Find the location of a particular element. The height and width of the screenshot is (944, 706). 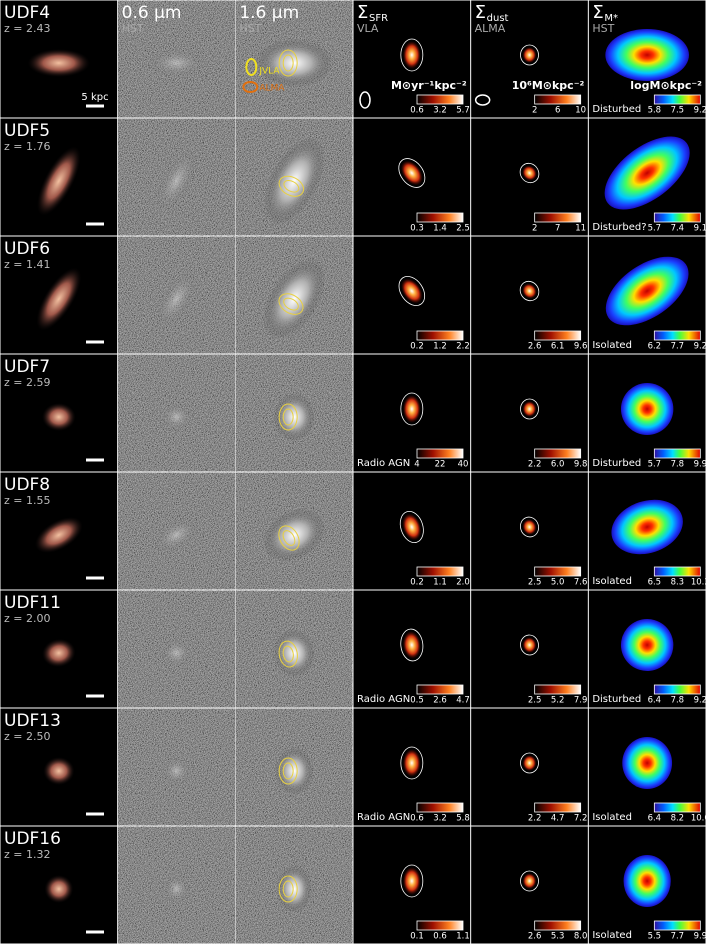

galaxy-name: UDF6 is located at coordinates (27, 249).